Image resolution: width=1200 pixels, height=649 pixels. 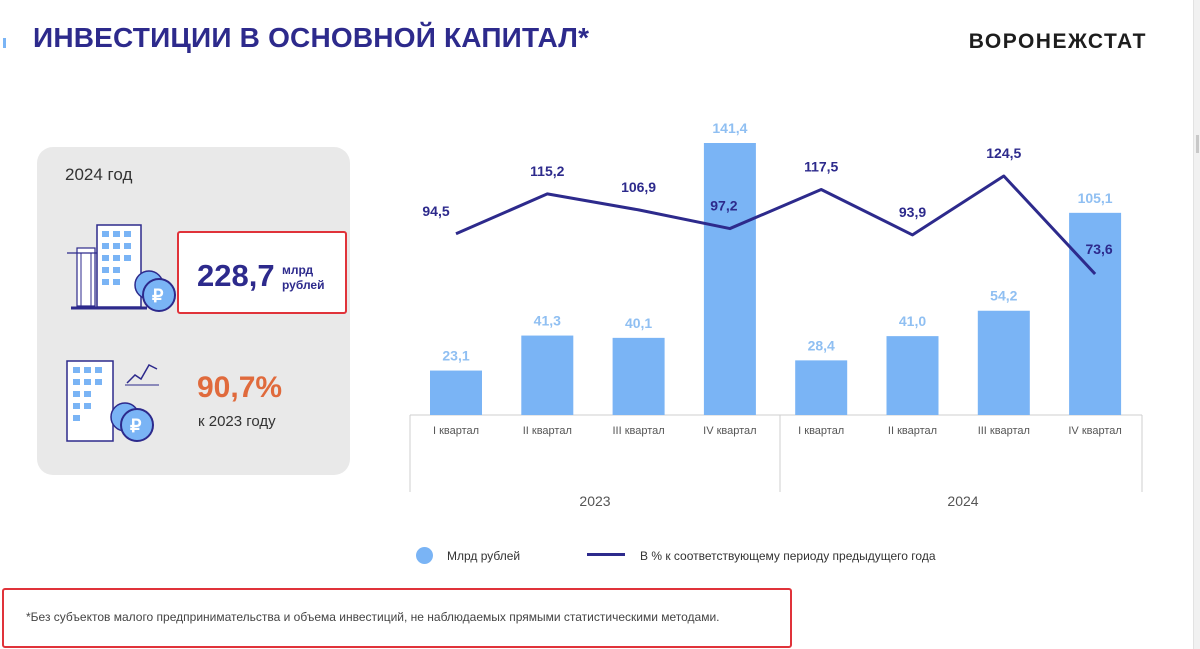 I want to click on legend-line-marker, so click(x=606, y=554).